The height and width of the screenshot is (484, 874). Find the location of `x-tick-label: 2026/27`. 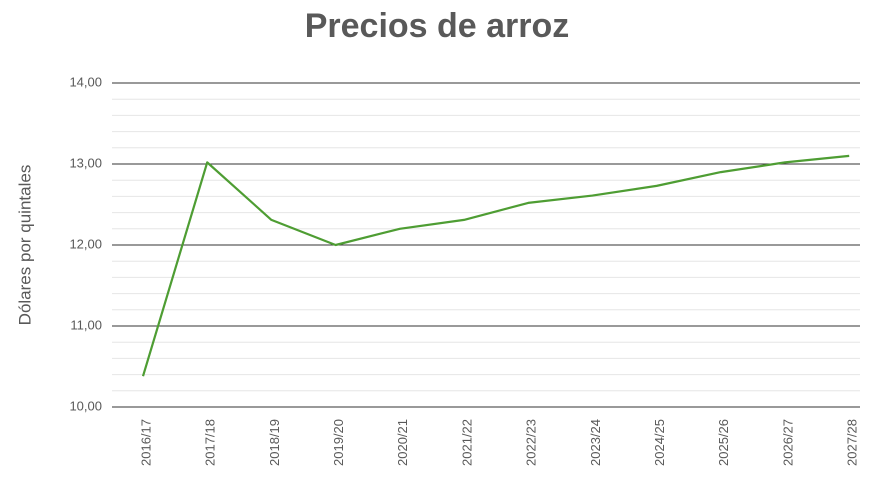

x-tick-label: 2026/27 is located at coordinates (787, 442).